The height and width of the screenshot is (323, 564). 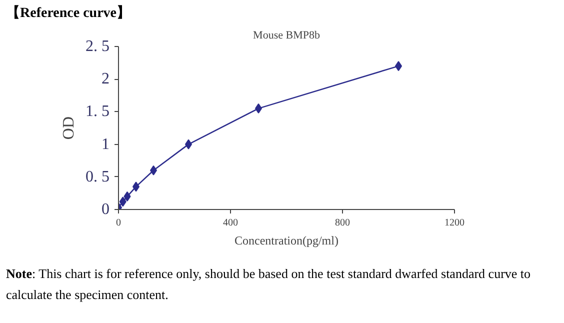 What do you see at coordinates (269, 284) in the screenshot?
I see `text: Note: This chart is for reference only, should be based on the test standard dwarfed standard curve to calculate the specimen content.` at bounding box center [269, 284].